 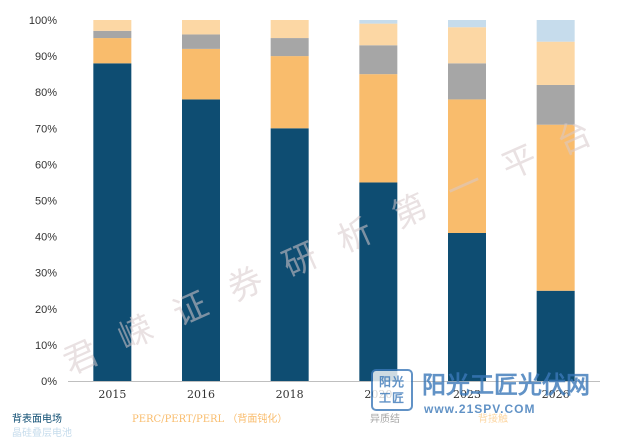 I want to click on x-tick-label: 2018, so click(x=290, y=394).